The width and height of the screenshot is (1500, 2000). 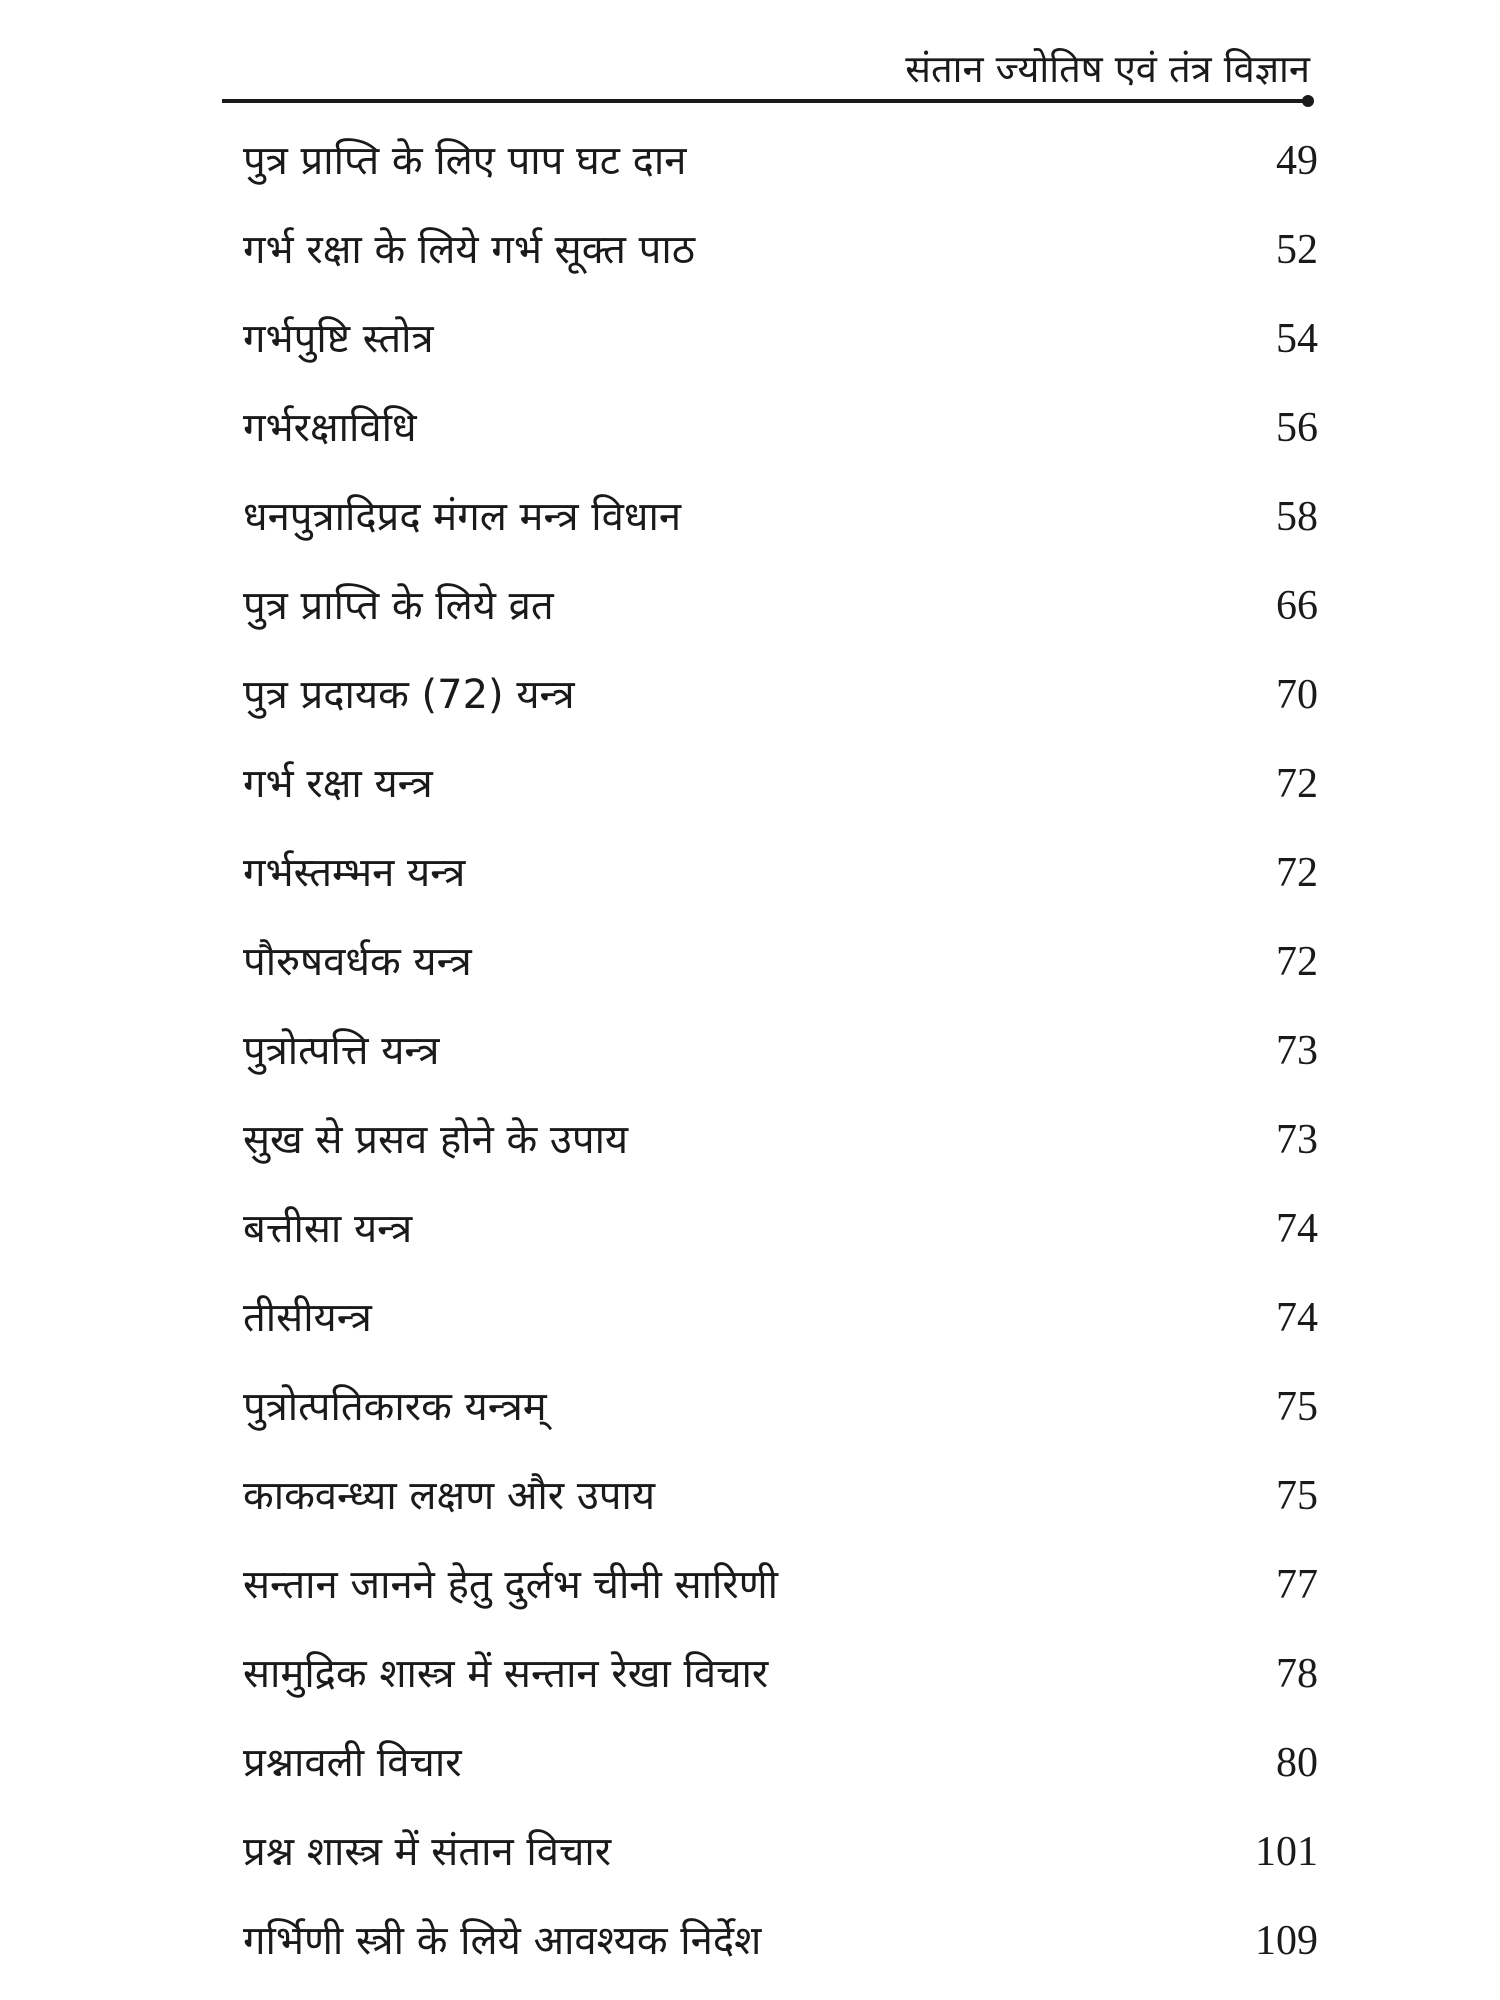 I want to click on toc-entry-page-number: 54, so click(x=1297, y=339).